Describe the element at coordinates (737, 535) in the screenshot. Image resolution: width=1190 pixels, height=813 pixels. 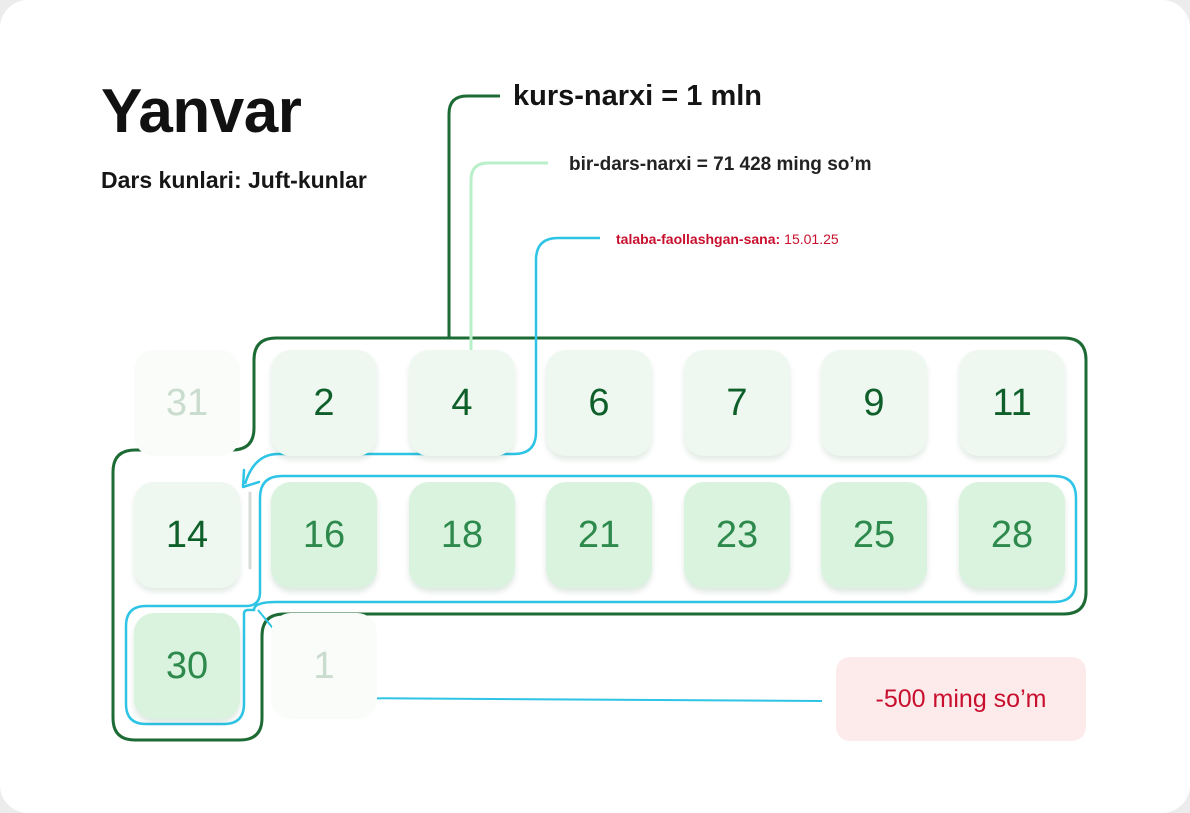
I see `day-cell-23: 23` at that location.